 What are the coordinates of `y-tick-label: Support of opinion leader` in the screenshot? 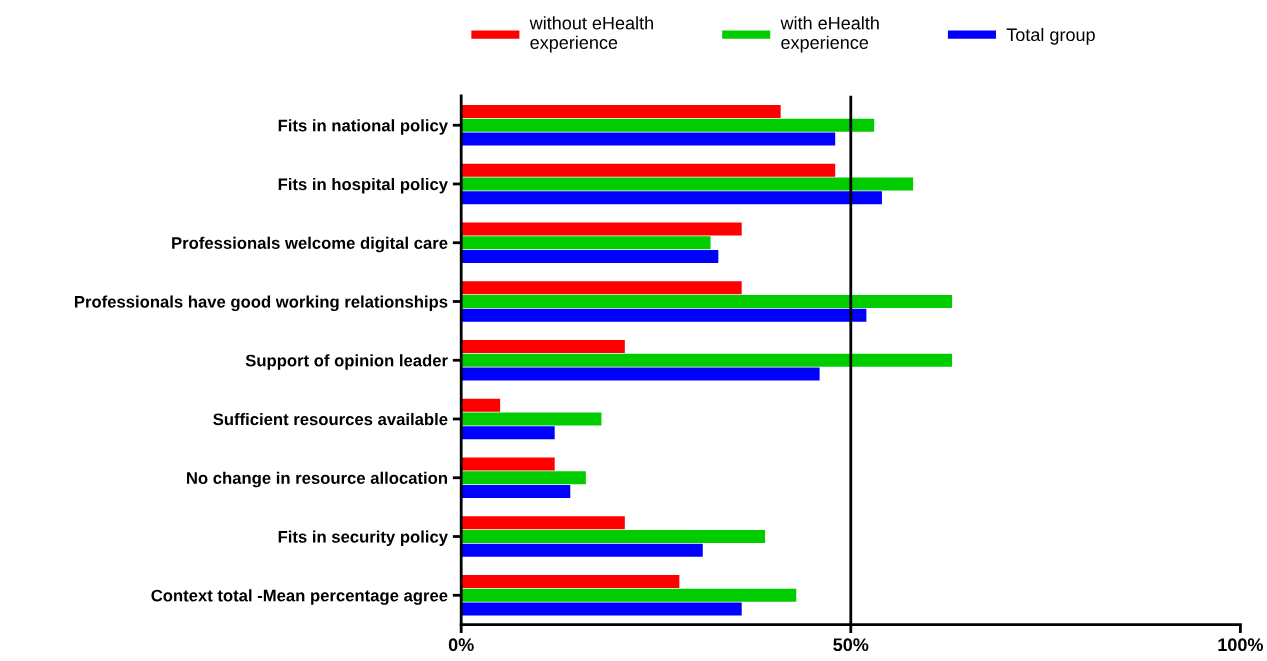 It's located at (346, 362).